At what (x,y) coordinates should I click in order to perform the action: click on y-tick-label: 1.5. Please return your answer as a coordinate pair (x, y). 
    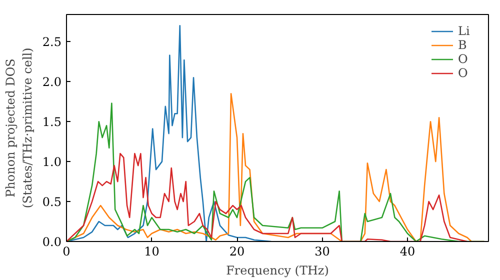
    Looking at the image, I should click on (52, 122).